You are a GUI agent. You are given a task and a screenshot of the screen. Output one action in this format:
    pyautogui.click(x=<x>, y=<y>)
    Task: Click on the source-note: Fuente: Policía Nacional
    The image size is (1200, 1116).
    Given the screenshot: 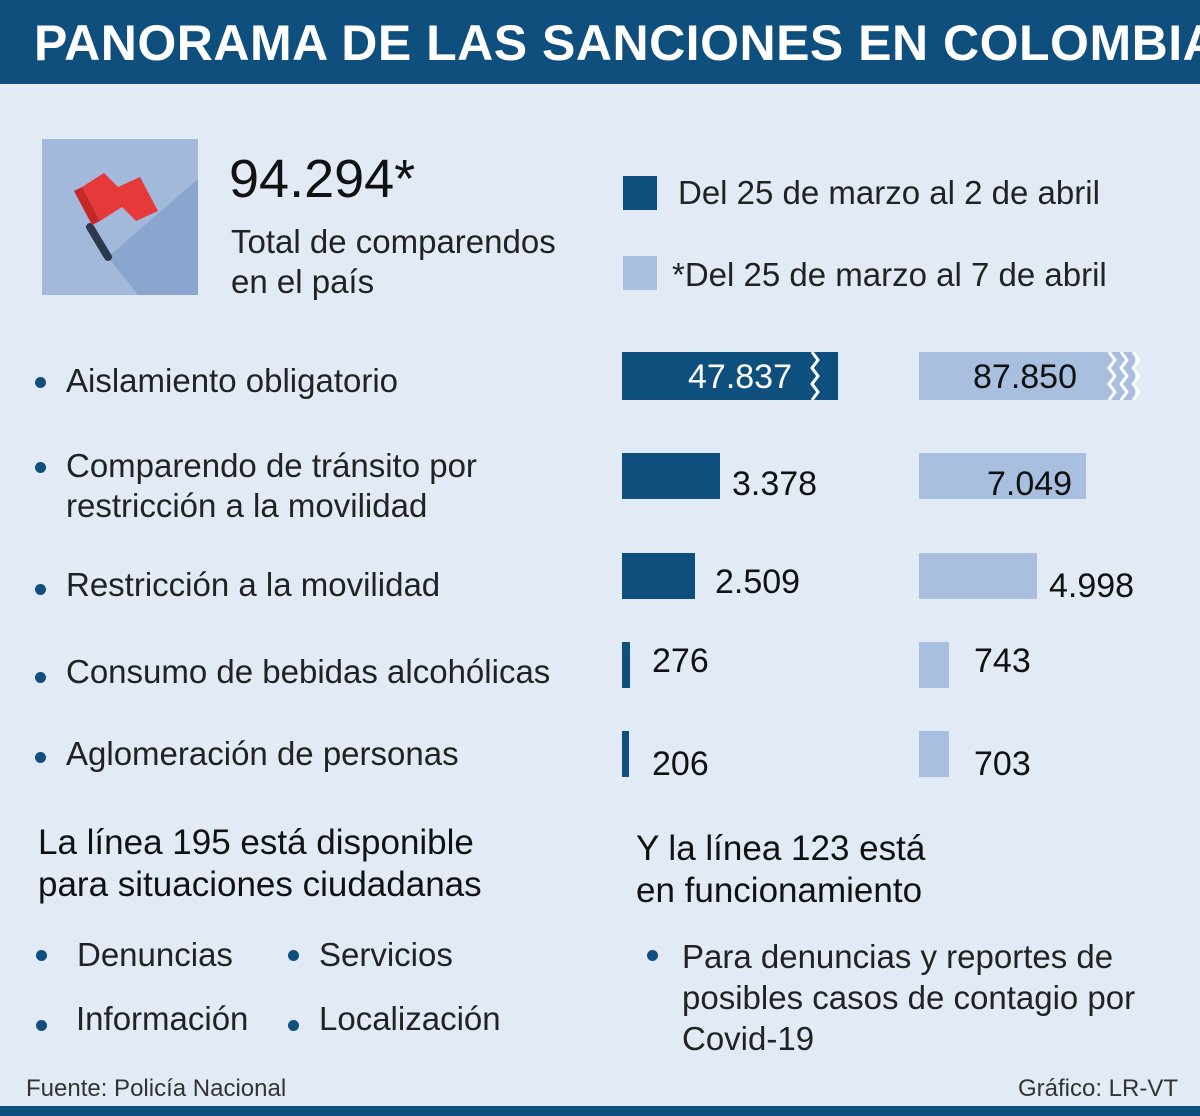 What is the action you would take?
    pyautogui.click(x=156, y=1088)
    